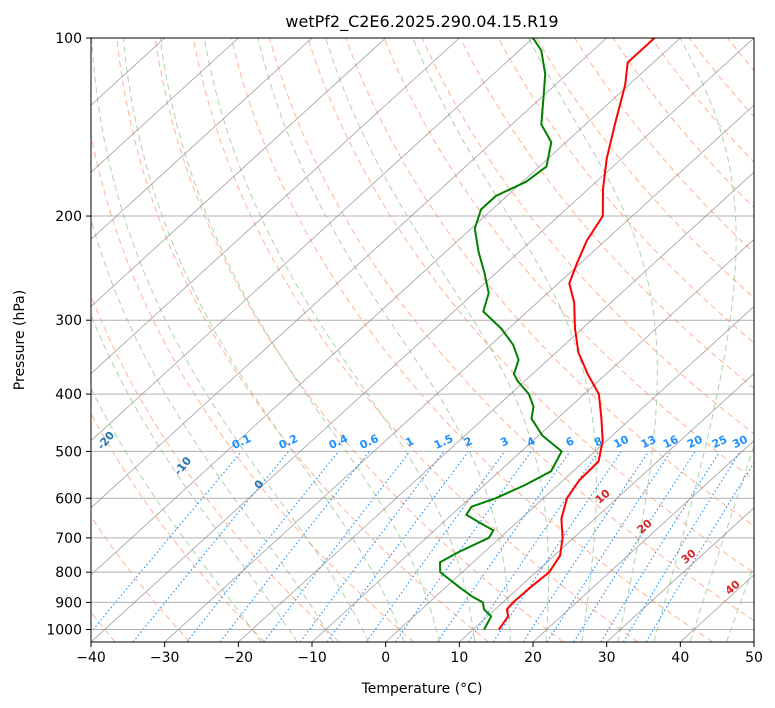 This screenshot has width=775, height=708. What do you see at coordinates (622, 442) in the screenshot?
I see `mixing-ratio-label: 10` at bounding box center [622, 442].